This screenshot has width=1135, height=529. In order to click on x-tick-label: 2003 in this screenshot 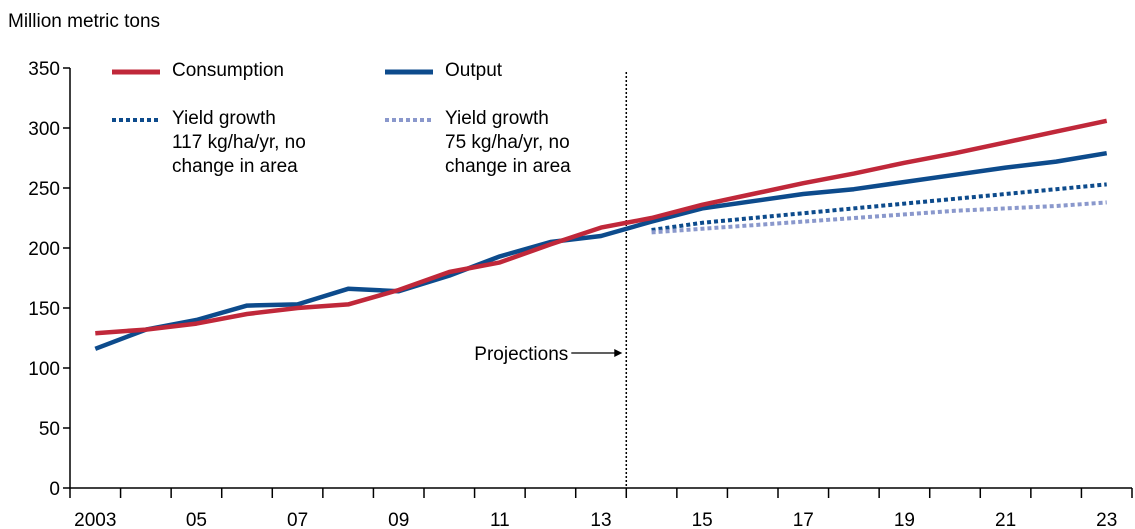, I will do `click(95, 519)`.